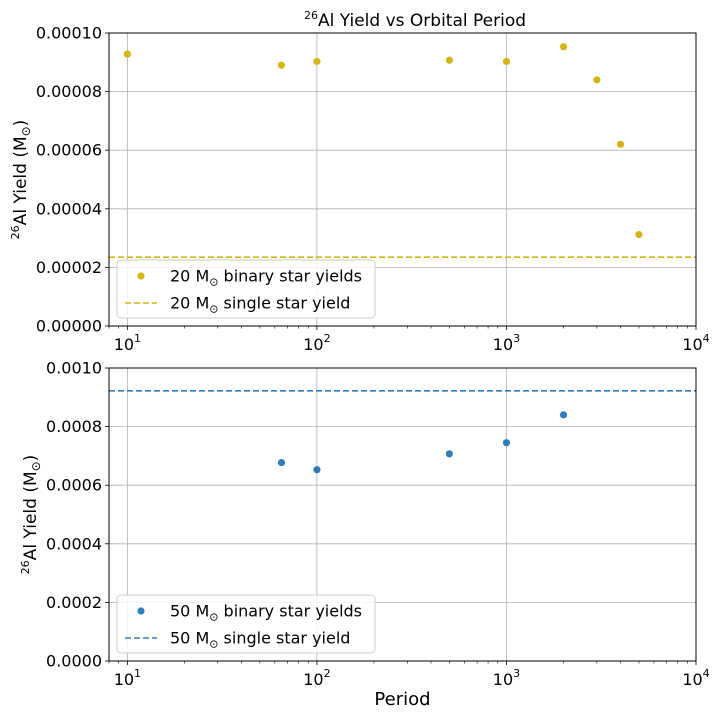  I want to click on chart-title: 26Al Yield vs Orbital Period, so click(415, 20).